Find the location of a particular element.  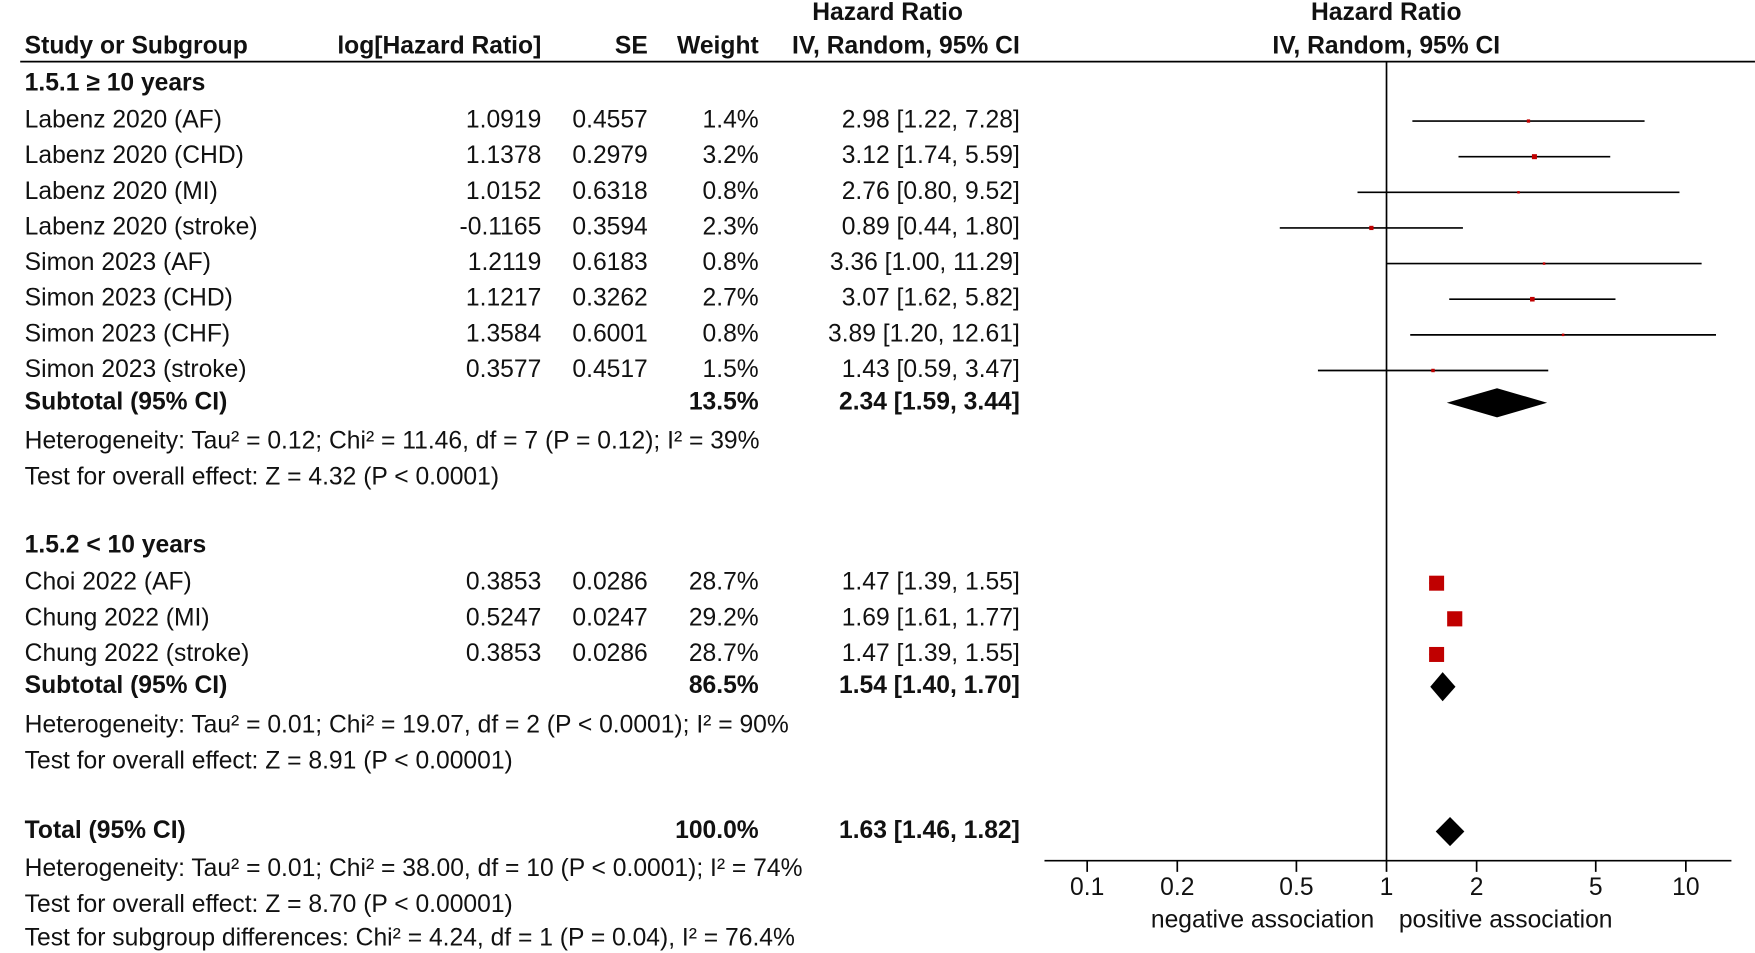

log-hr: 0.5247 is located at coordinates (503, 617).